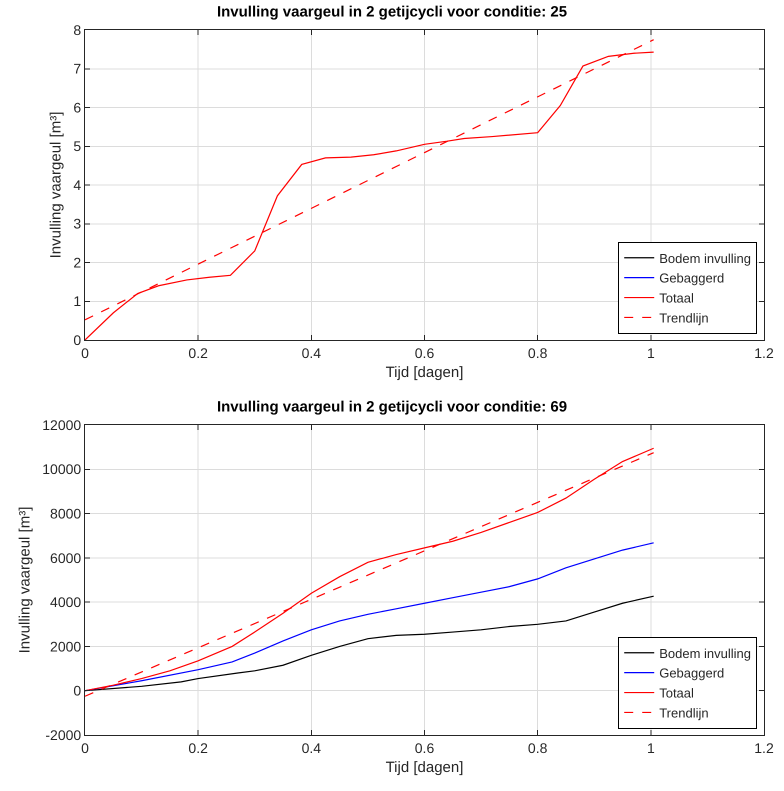  What do you see at coordinates (62, 424) in the screenshot?
I see `y-tick-label: 12000` at bounding box center [62, 424].